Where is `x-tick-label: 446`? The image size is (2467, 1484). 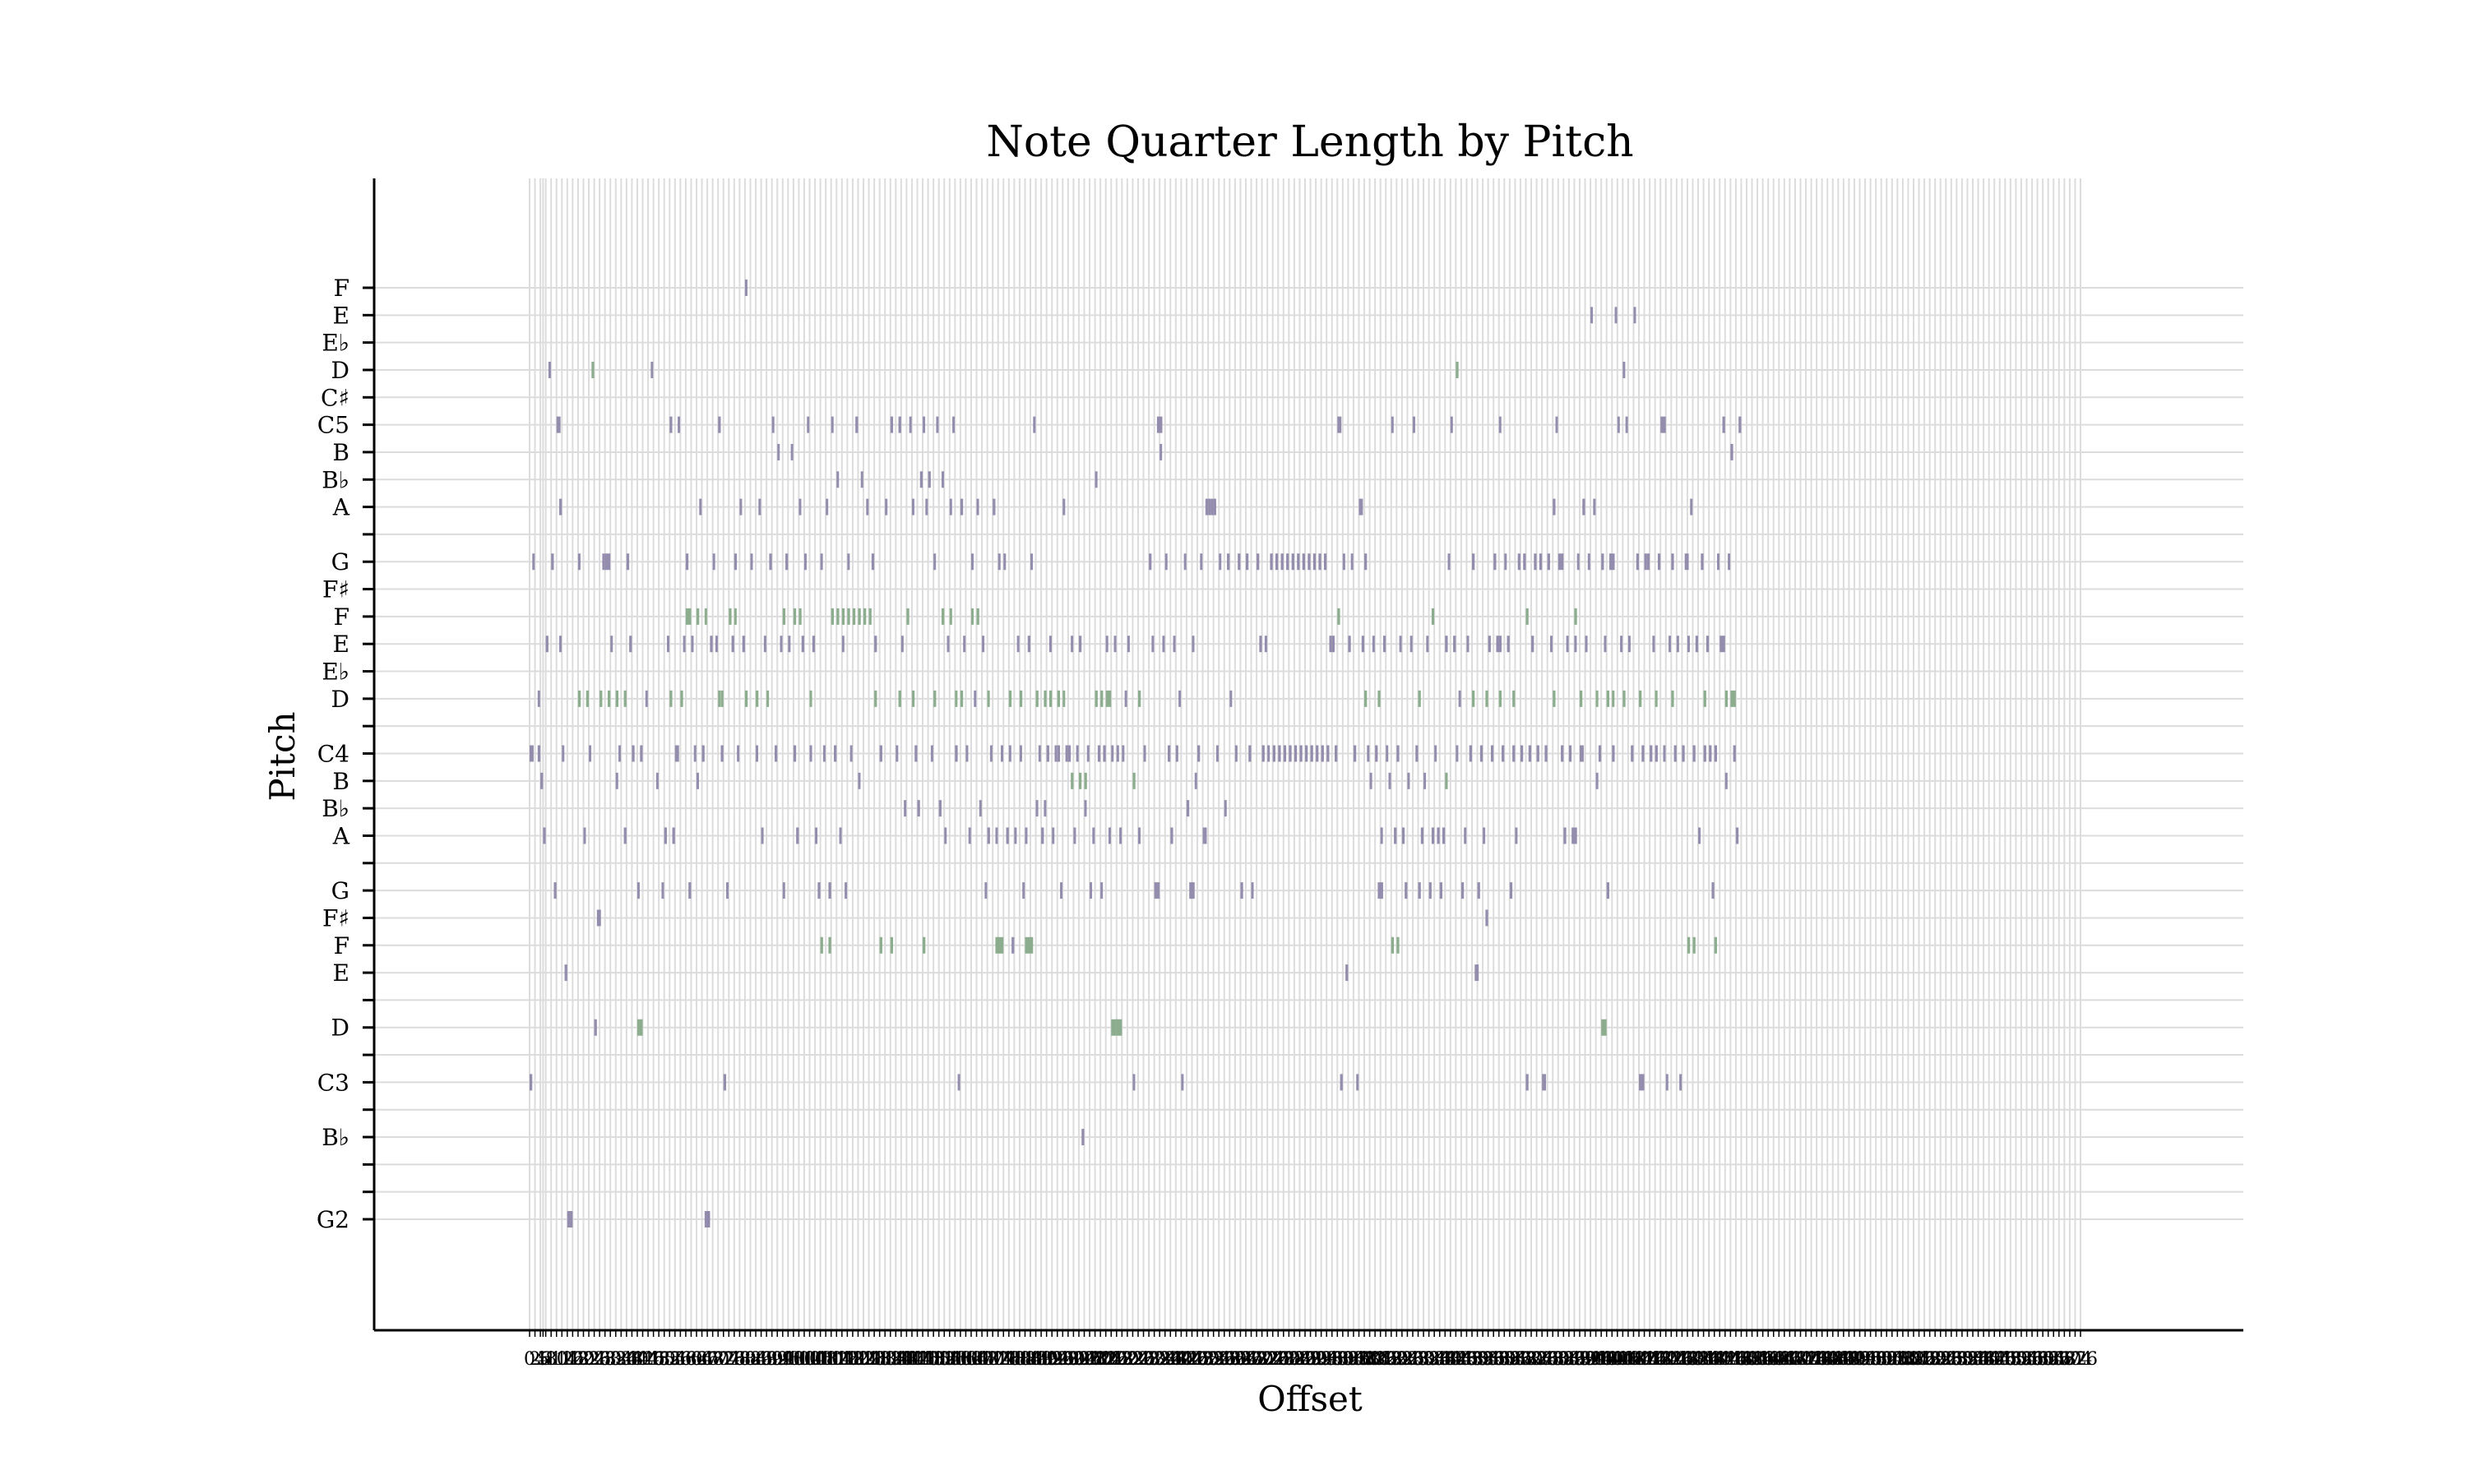 x-tick-label: 446 is located at coordinates (1730, 1360).